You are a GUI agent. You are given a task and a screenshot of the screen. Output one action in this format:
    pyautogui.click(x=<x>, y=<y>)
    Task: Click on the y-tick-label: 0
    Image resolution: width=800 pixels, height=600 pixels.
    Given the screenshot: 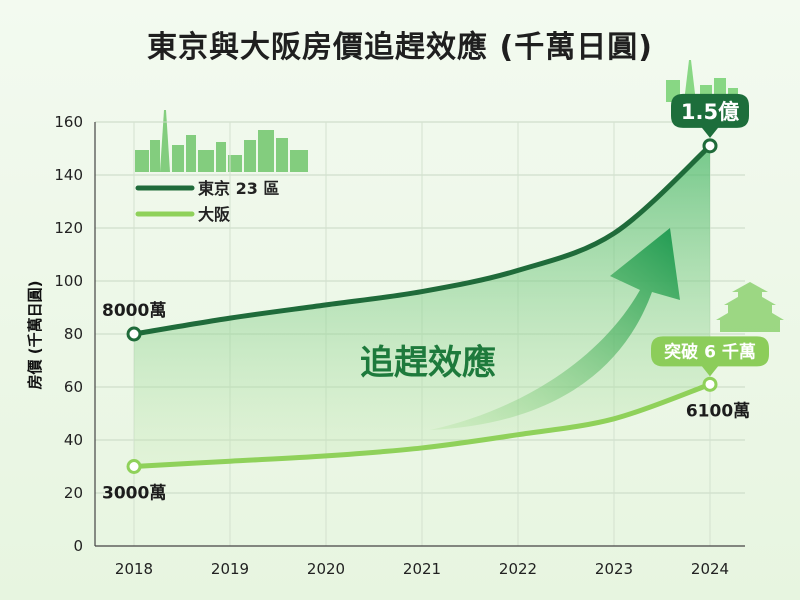 What is the action you would take?
    pyautogui.click(x=78, y=546)
    